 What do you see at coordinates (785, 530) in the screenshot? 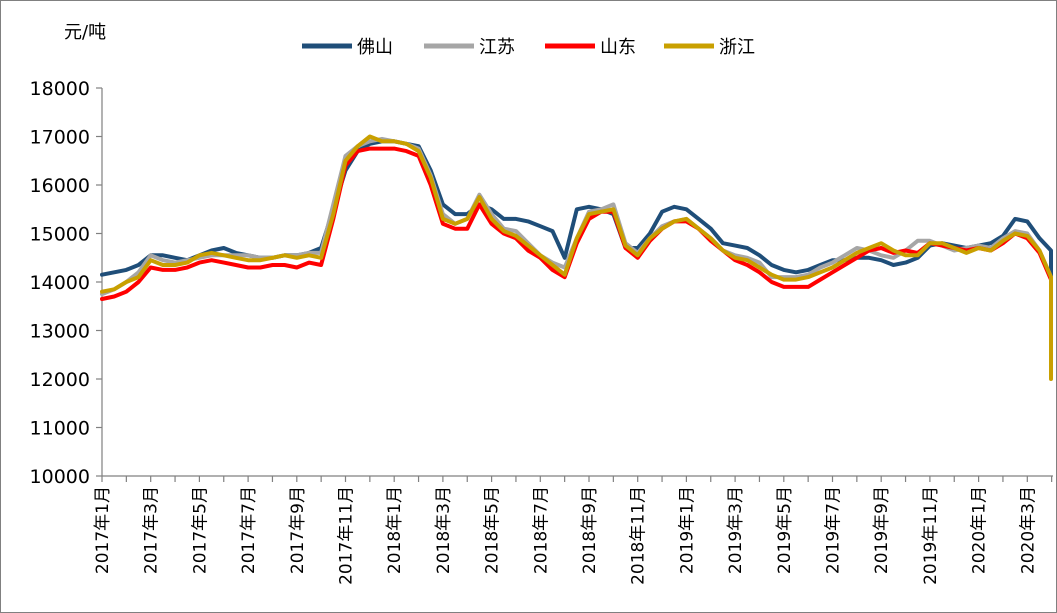
I see `x-tick-label: 2019年5月` at bounding box center [785, 530].